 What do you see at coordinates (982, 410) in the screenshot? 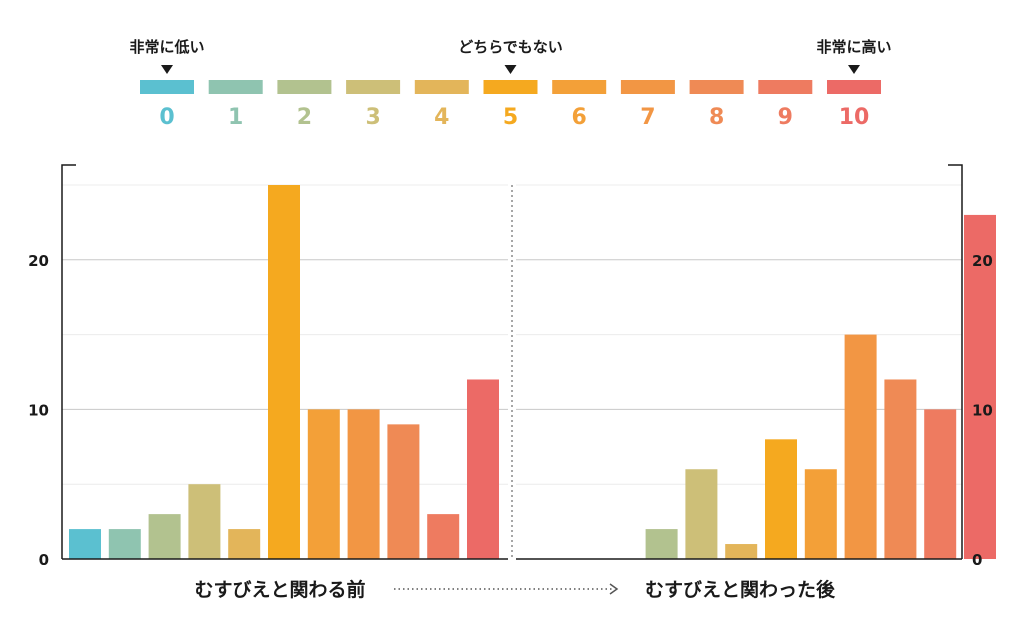
I see `y-tick-label-right: 10` at bounding box center [982, 410].